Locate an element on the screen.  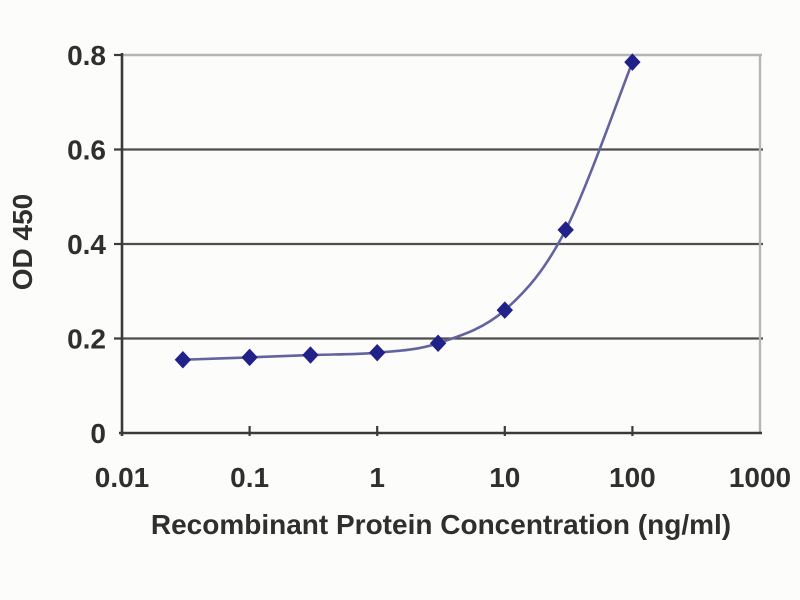
x-tick-label-100: 100 is located at coordinates (632, 477).